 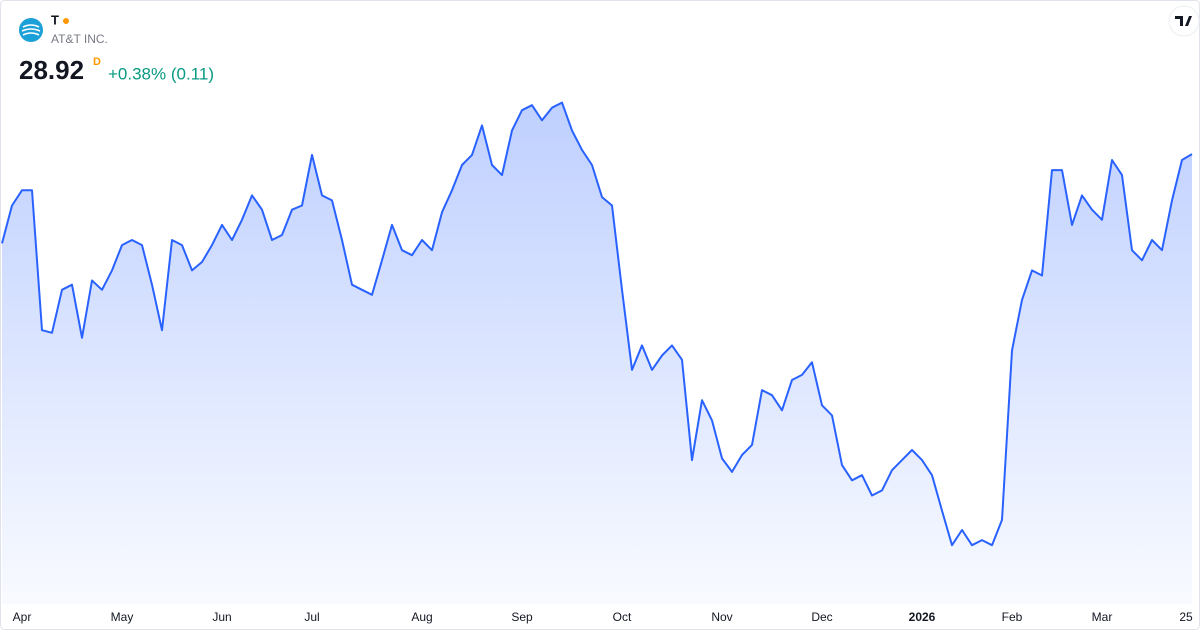 I want to click on x-tick-label: Mar, so click(x=1102, y=617).